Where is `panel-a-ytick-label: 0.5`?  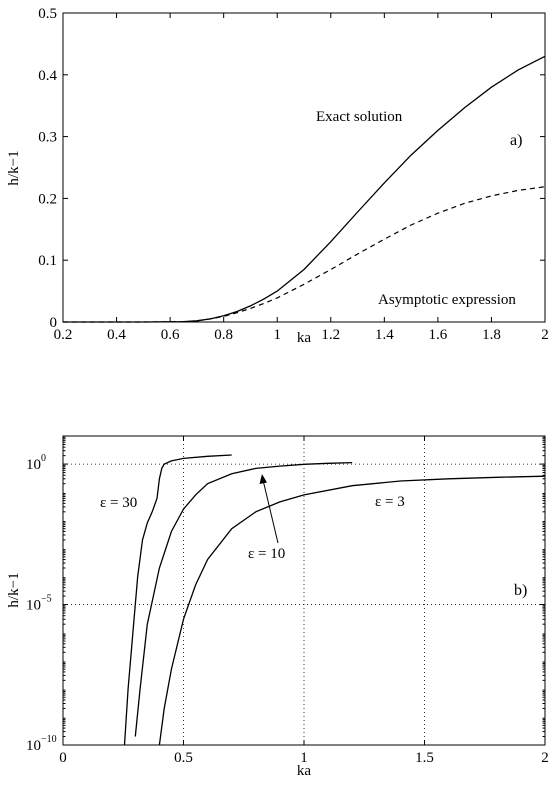
panel-a-ytick-label: 0.5 is located at coordinates (47, 14).